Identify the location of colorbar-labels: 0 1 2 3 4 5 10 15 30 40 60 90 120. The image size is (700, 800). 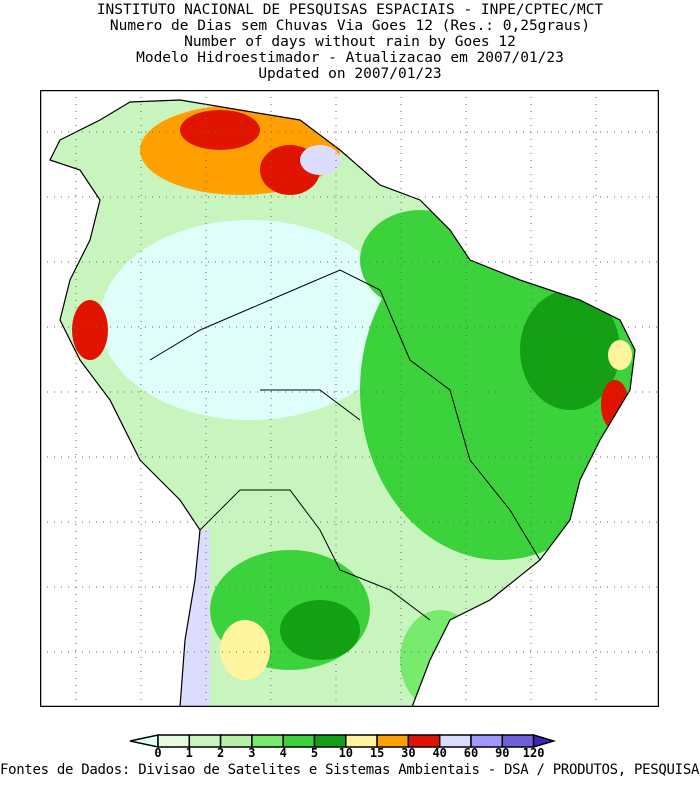
(350, 753).